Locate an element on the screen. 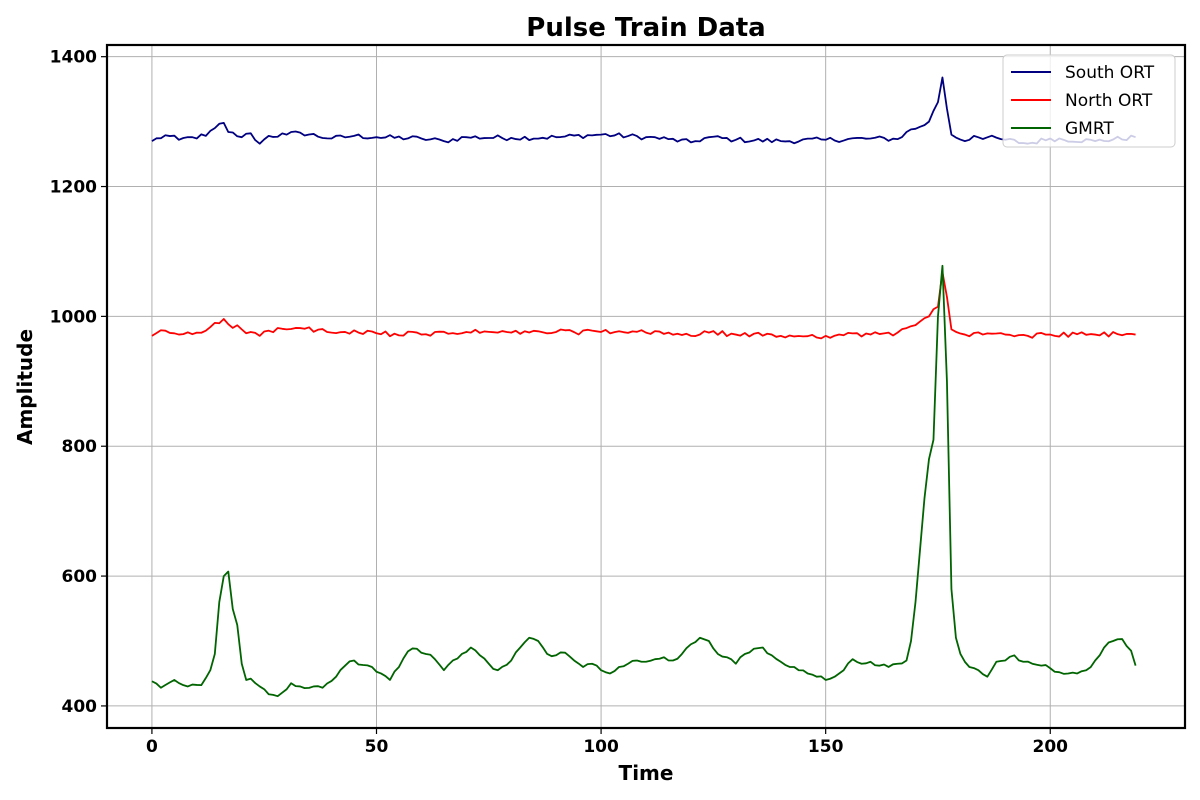 The image size is (1200, 800). y-tick-label: 1400 is located at coordinates (73, 58).